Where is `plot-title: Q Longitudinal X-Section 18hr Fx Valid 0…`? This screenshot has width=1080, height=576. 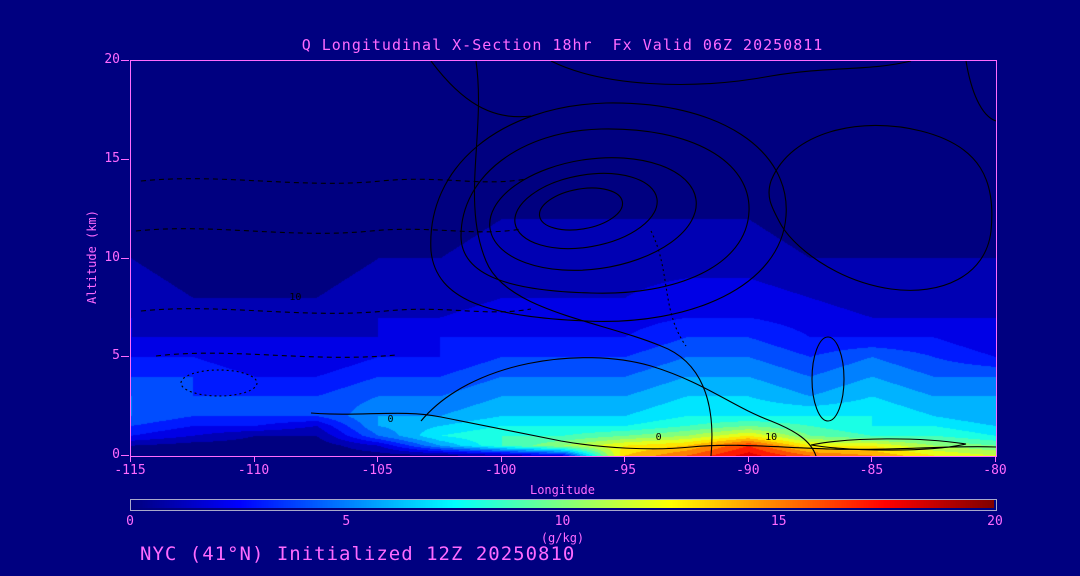
plot-title: Q Longitudinal X-Section 18hr Fx Valid 0… is located at coordinates (562, 45).